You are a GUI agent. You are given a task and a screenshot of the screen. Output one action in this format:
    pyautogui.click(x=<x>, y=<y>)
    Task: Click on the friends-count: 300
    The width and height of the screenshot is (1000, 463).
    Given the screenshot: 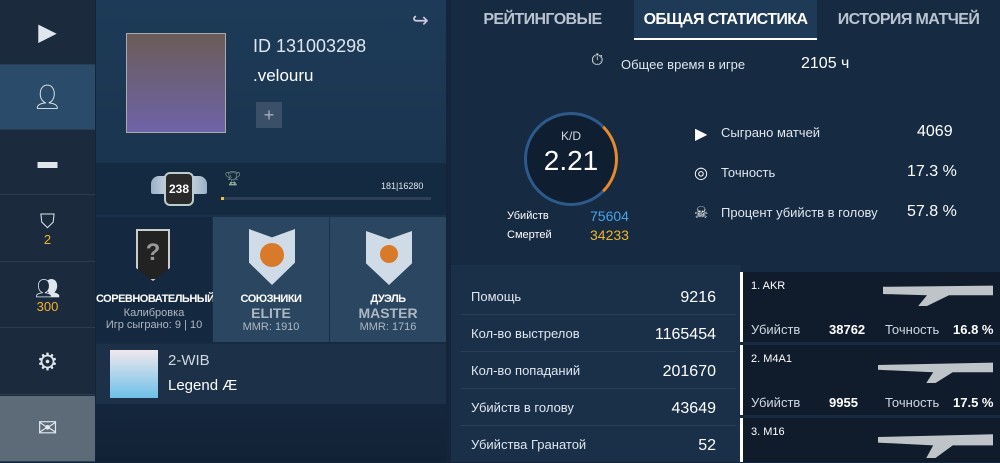 What is the action you would take?
    pyautogui.click(x=47, y=306)
    